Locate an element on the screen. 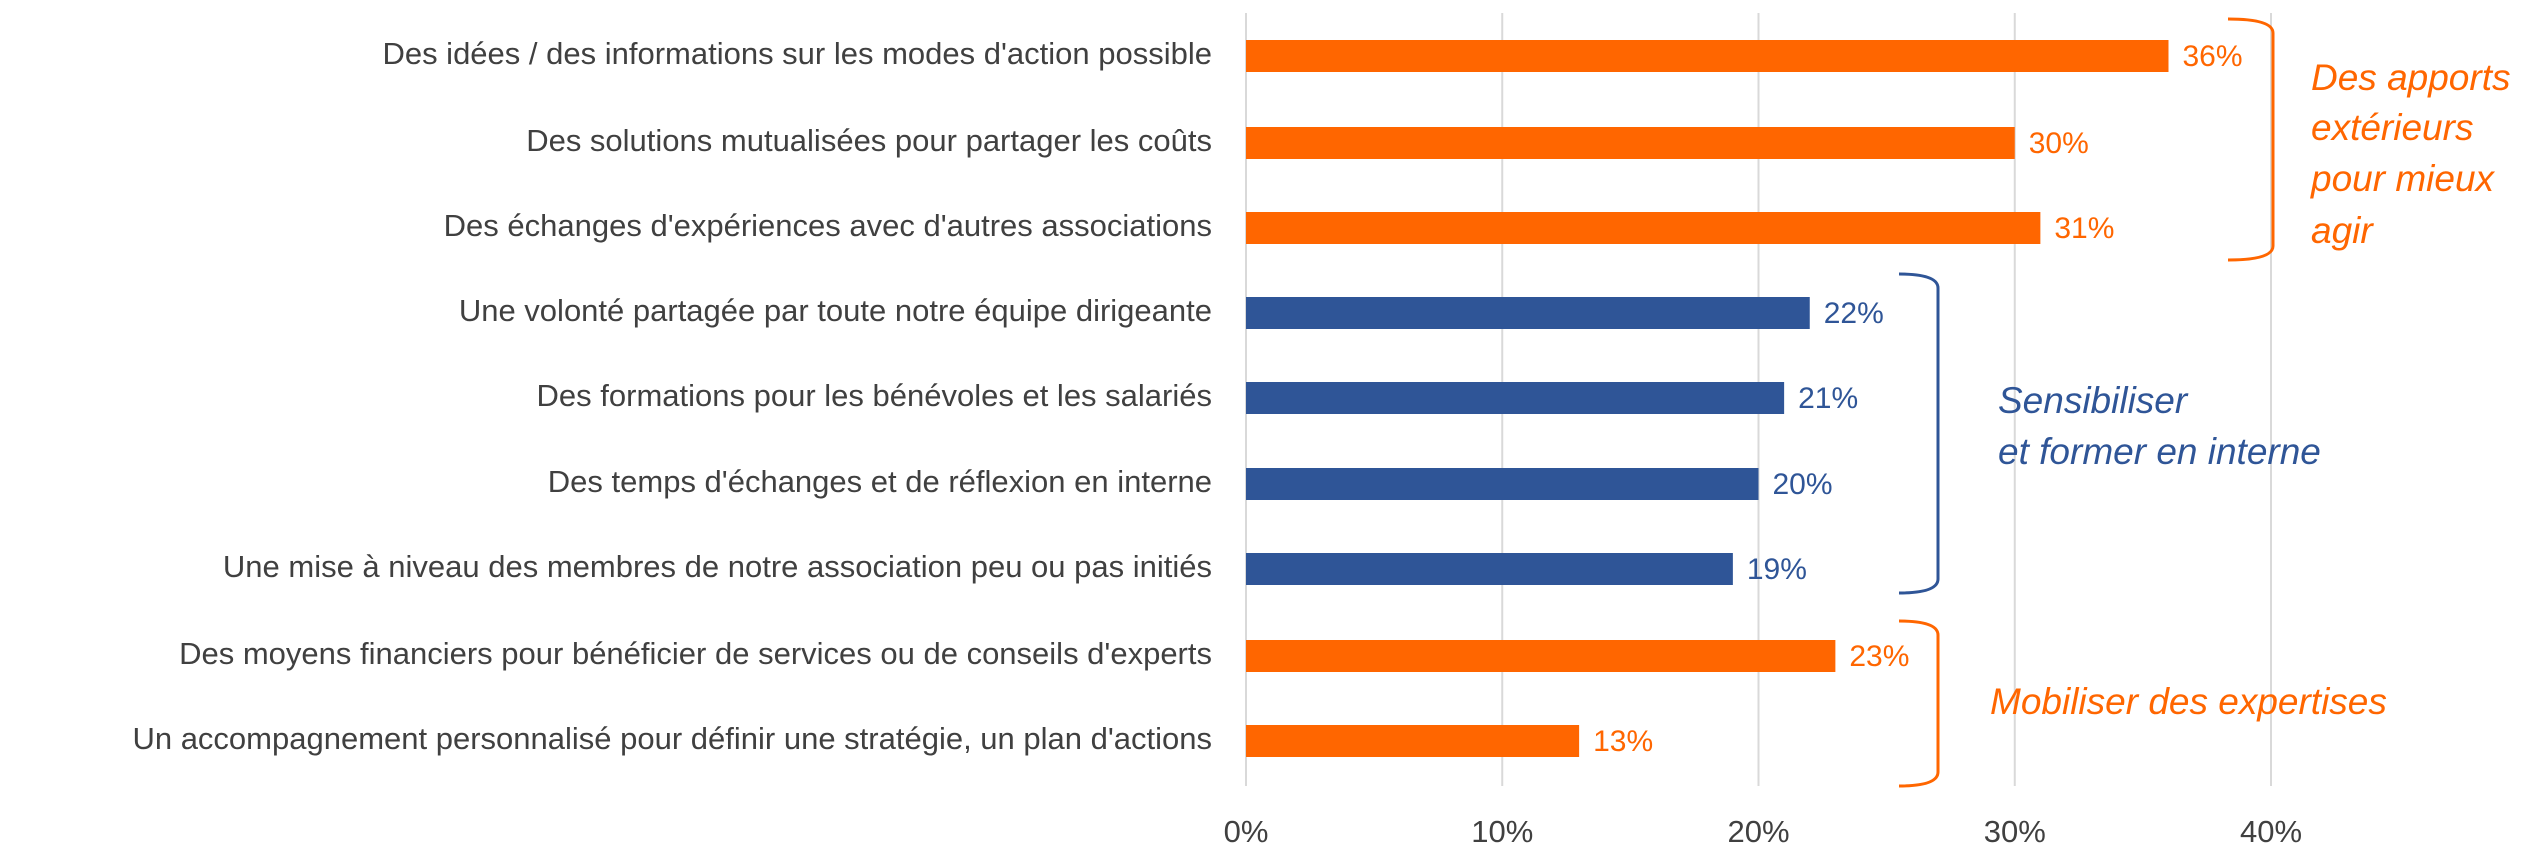 This screenshot has height=850, width=2524. x-tick-label: 10% is located at coordinates (1502, 831).